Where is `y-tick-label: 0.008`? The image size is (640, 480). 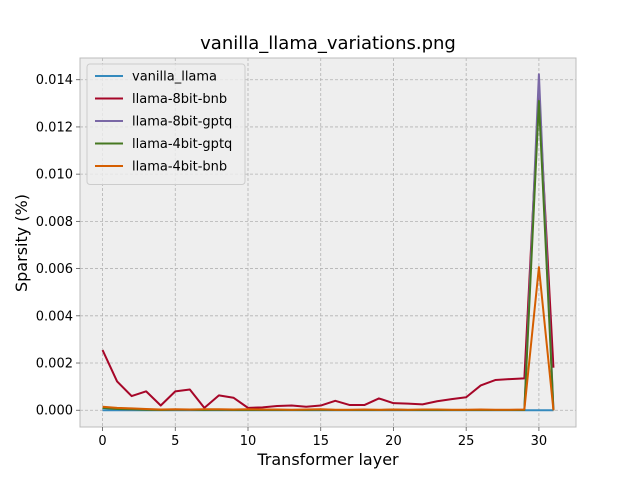
y-tick-label: 0.008 is located at coordinates (54, 222).